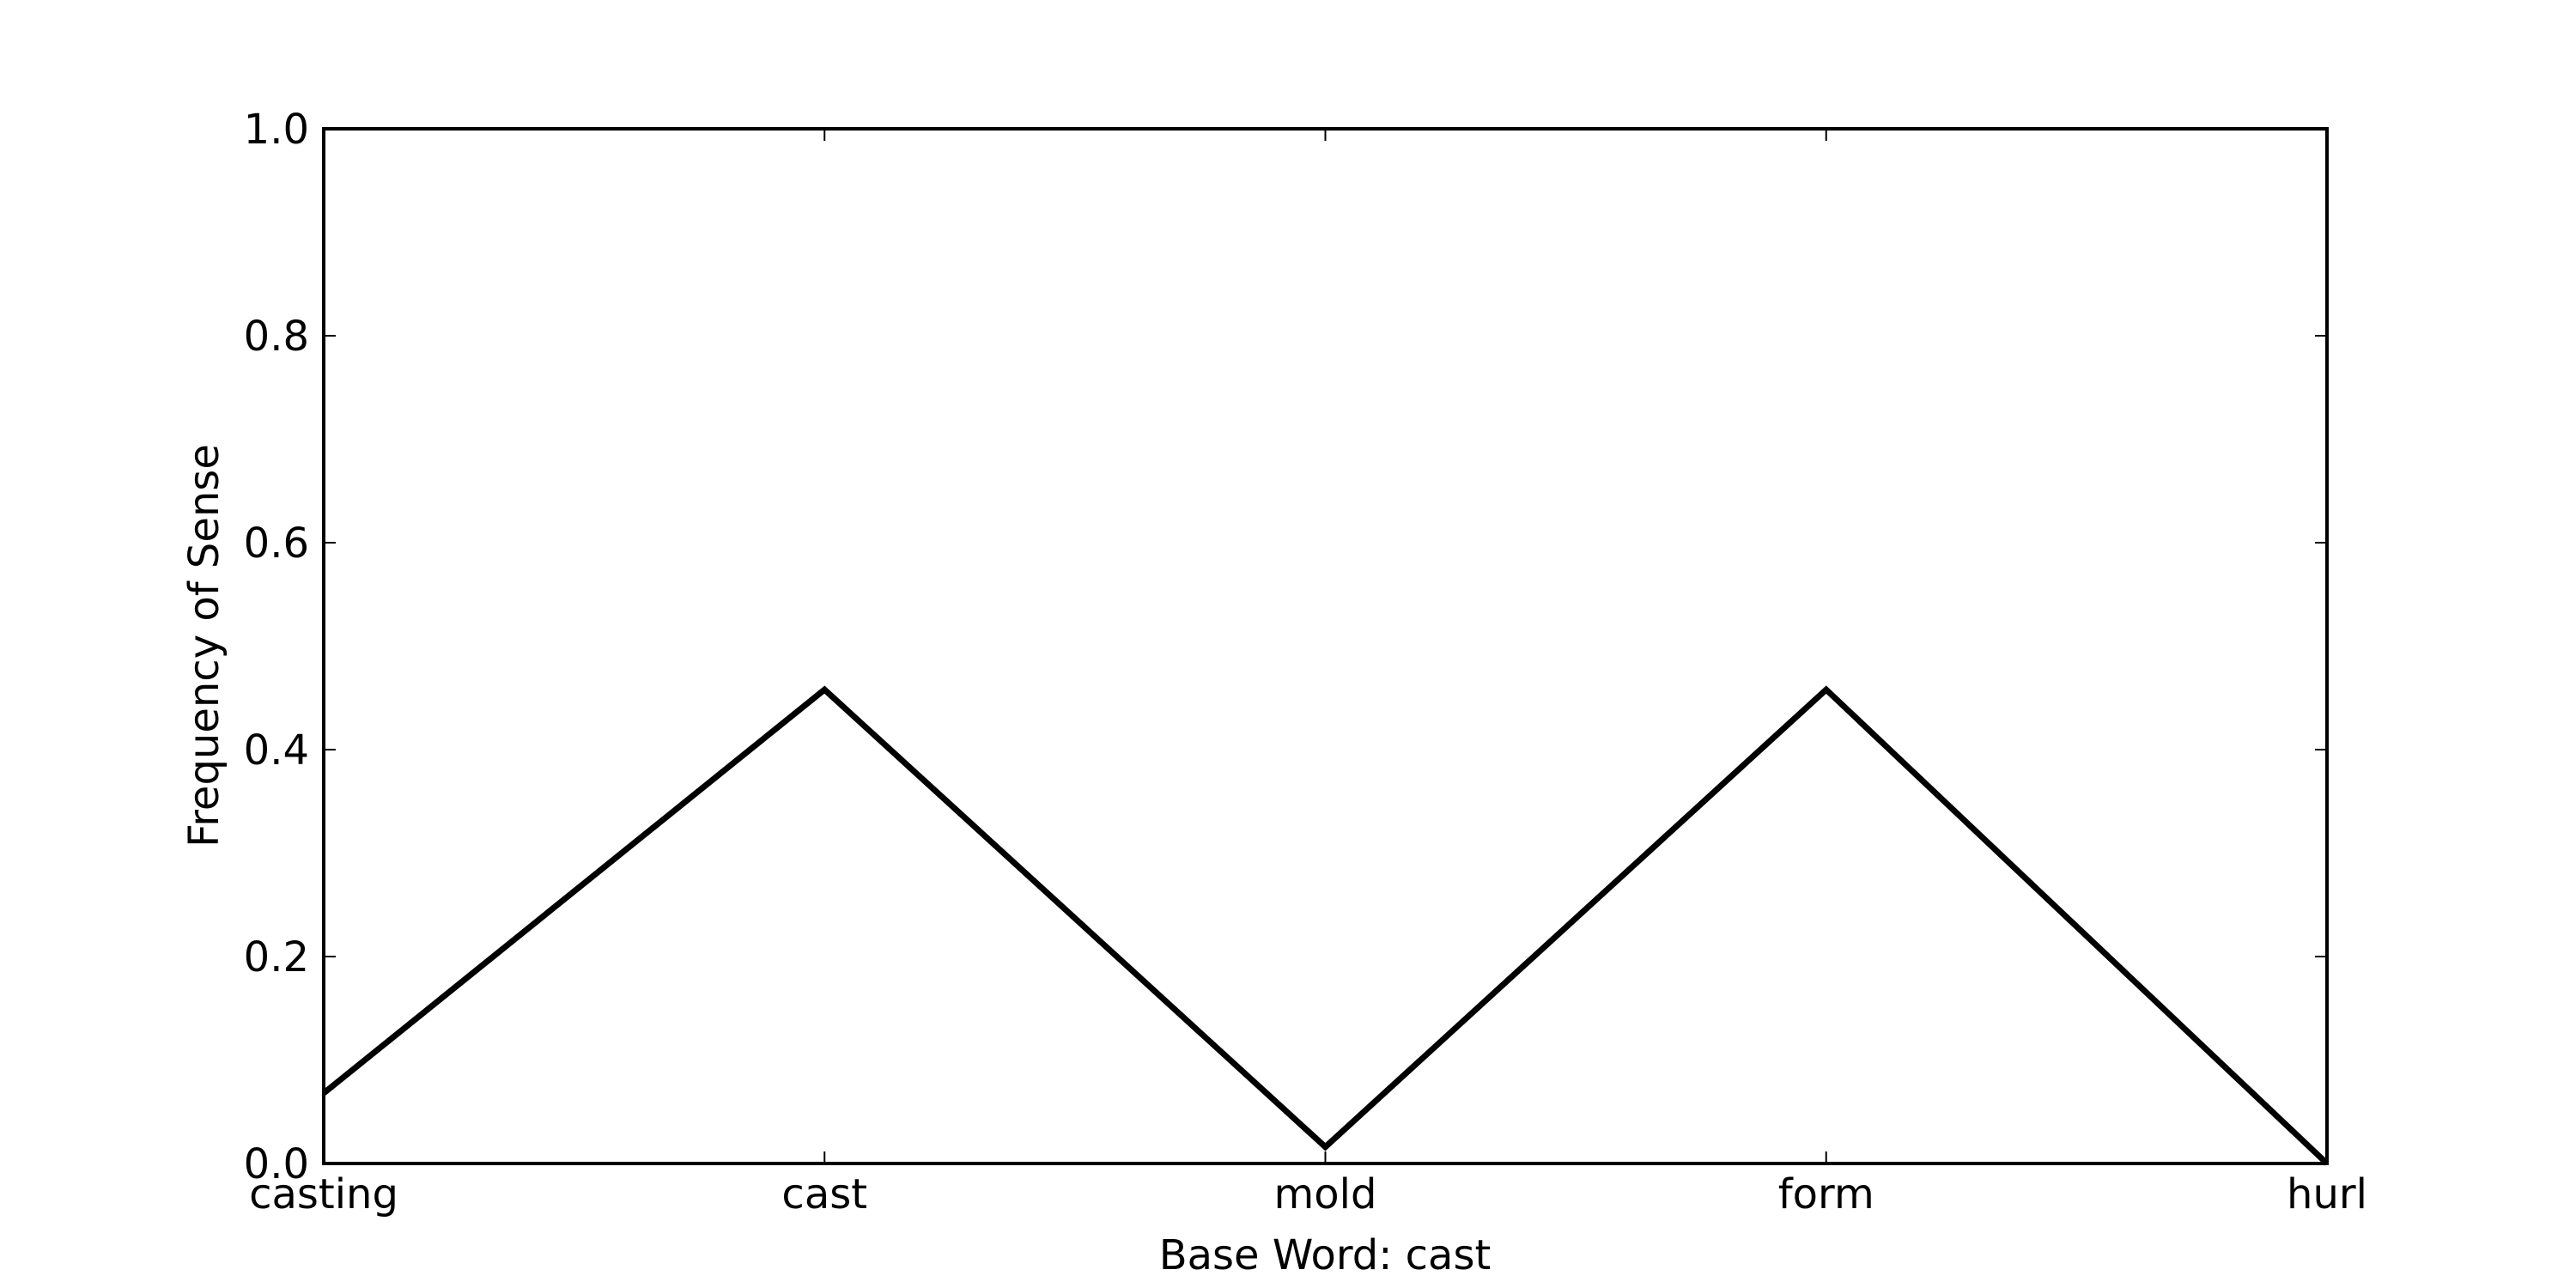 The width and height of the screenshot is (2576, 1288). What do you see at coordinates (1325, 1255) in the screenshot?
I see `x-axis-label: Base Word: cast` at bounding box center [1325, 1255].